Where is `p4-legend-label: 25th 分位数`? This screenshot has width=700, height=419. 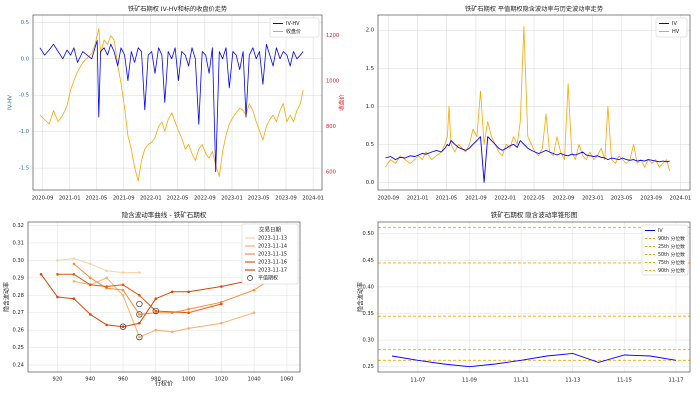 p4-legend-label: 25th 分位数 is located at coordinates (671, 246).